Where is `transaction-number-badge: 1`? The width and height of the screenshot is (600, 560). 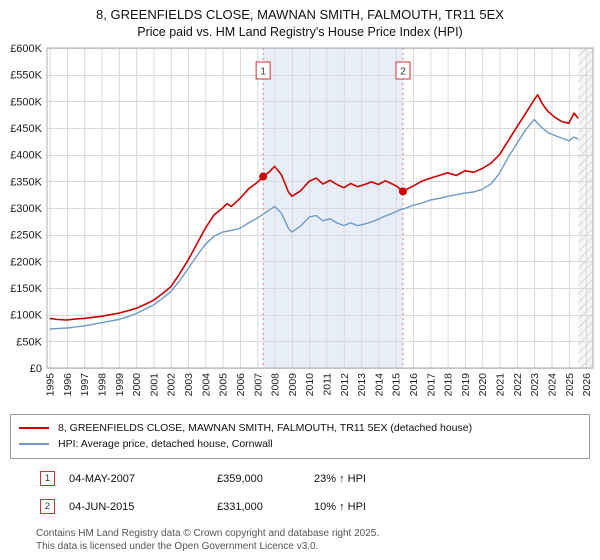 transaction-number-badge: 1 is located at coordinates (47, 478).